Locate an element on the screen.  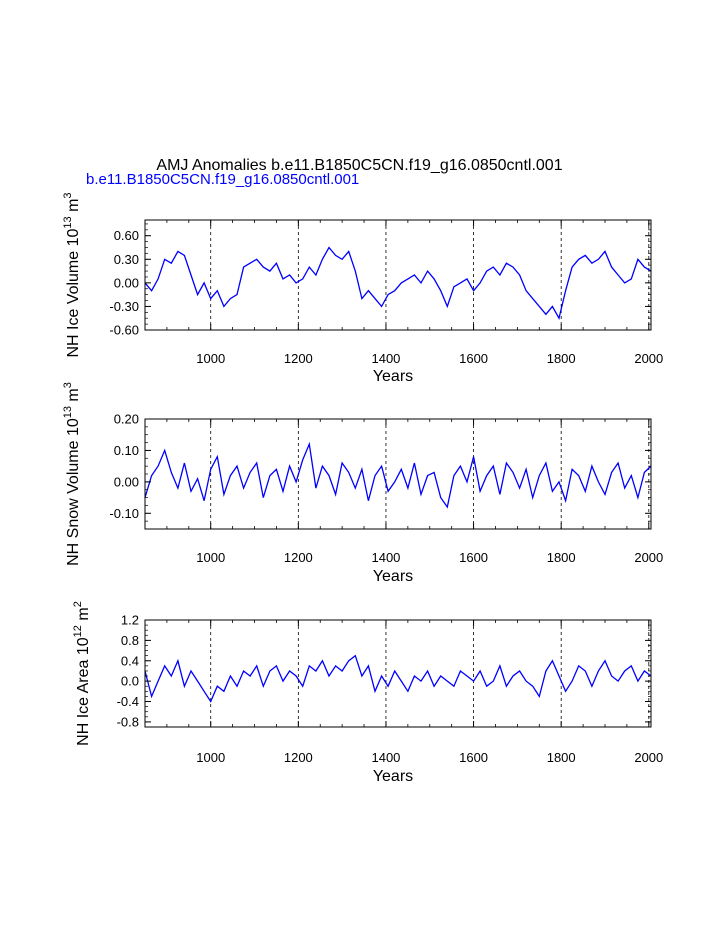
y-axis-label: NH Ice Volume 1013 m3 is located at coordinates (72, 274).